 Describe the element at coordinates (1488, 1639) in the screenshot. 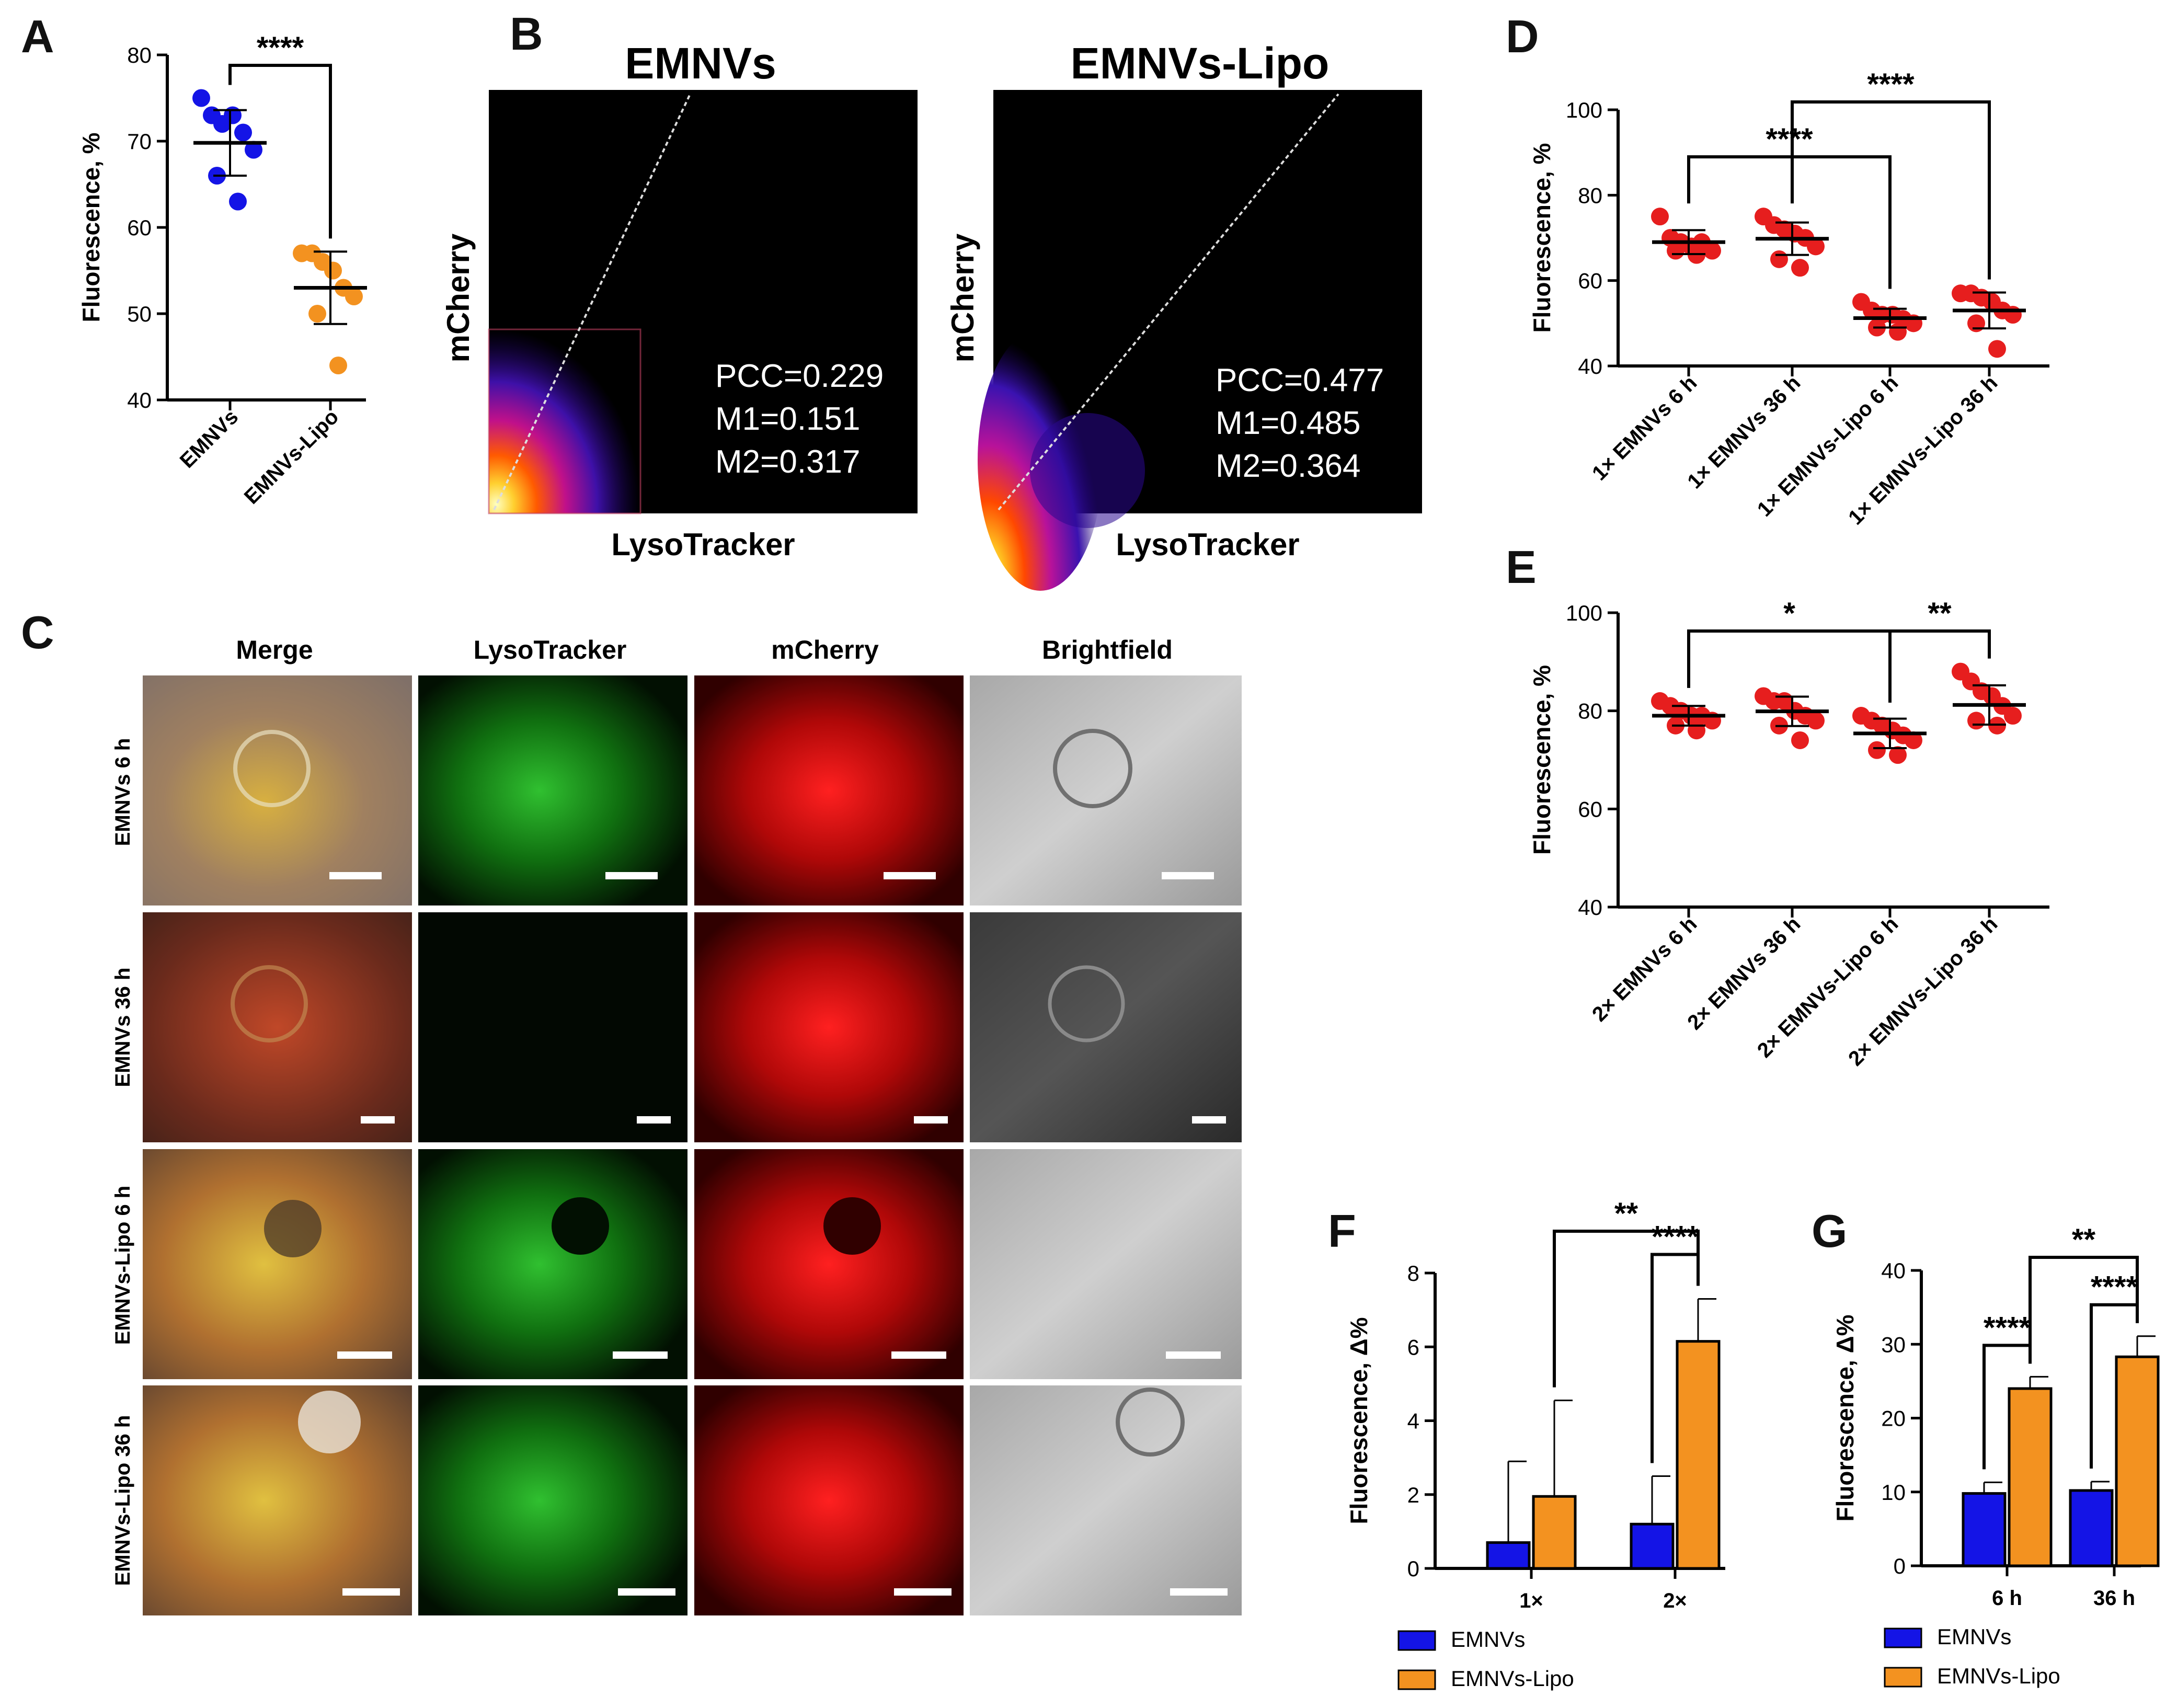

I see `legend-label: EMNVs` at that location.